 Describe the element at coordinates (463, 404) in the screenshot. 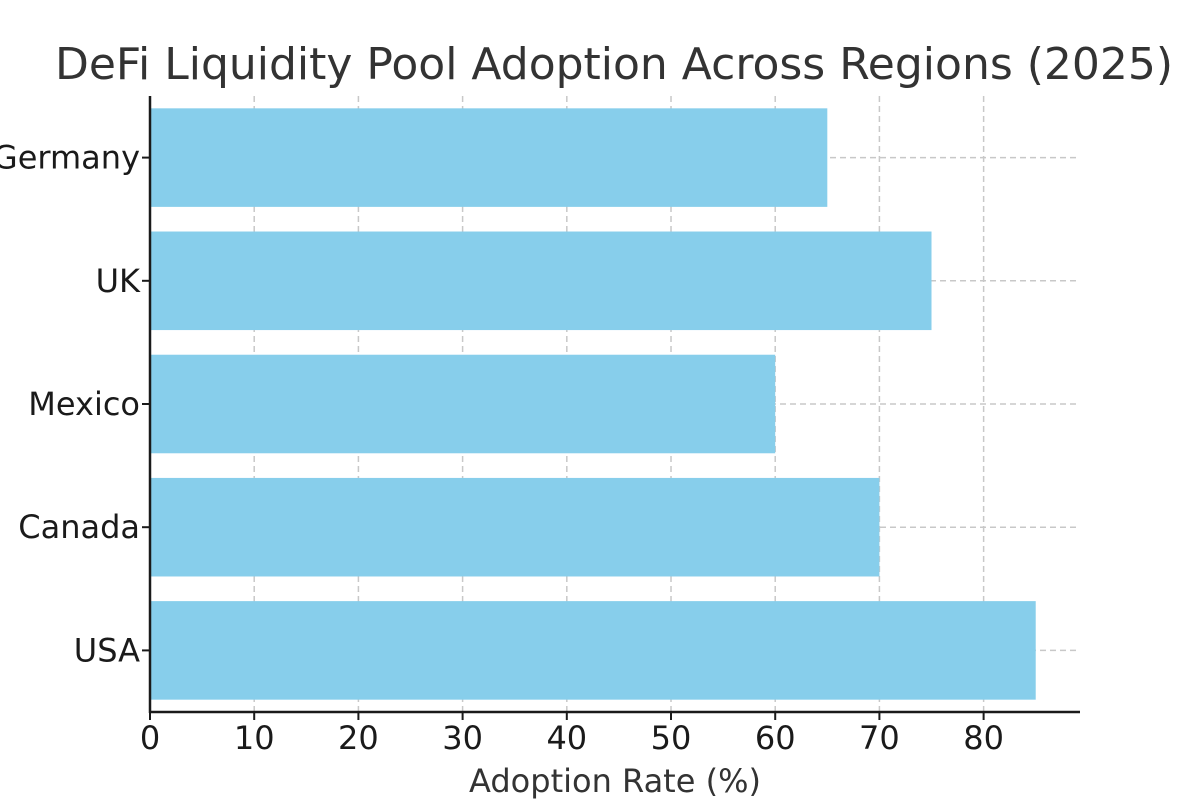

I see `bar-mexico` at that location.